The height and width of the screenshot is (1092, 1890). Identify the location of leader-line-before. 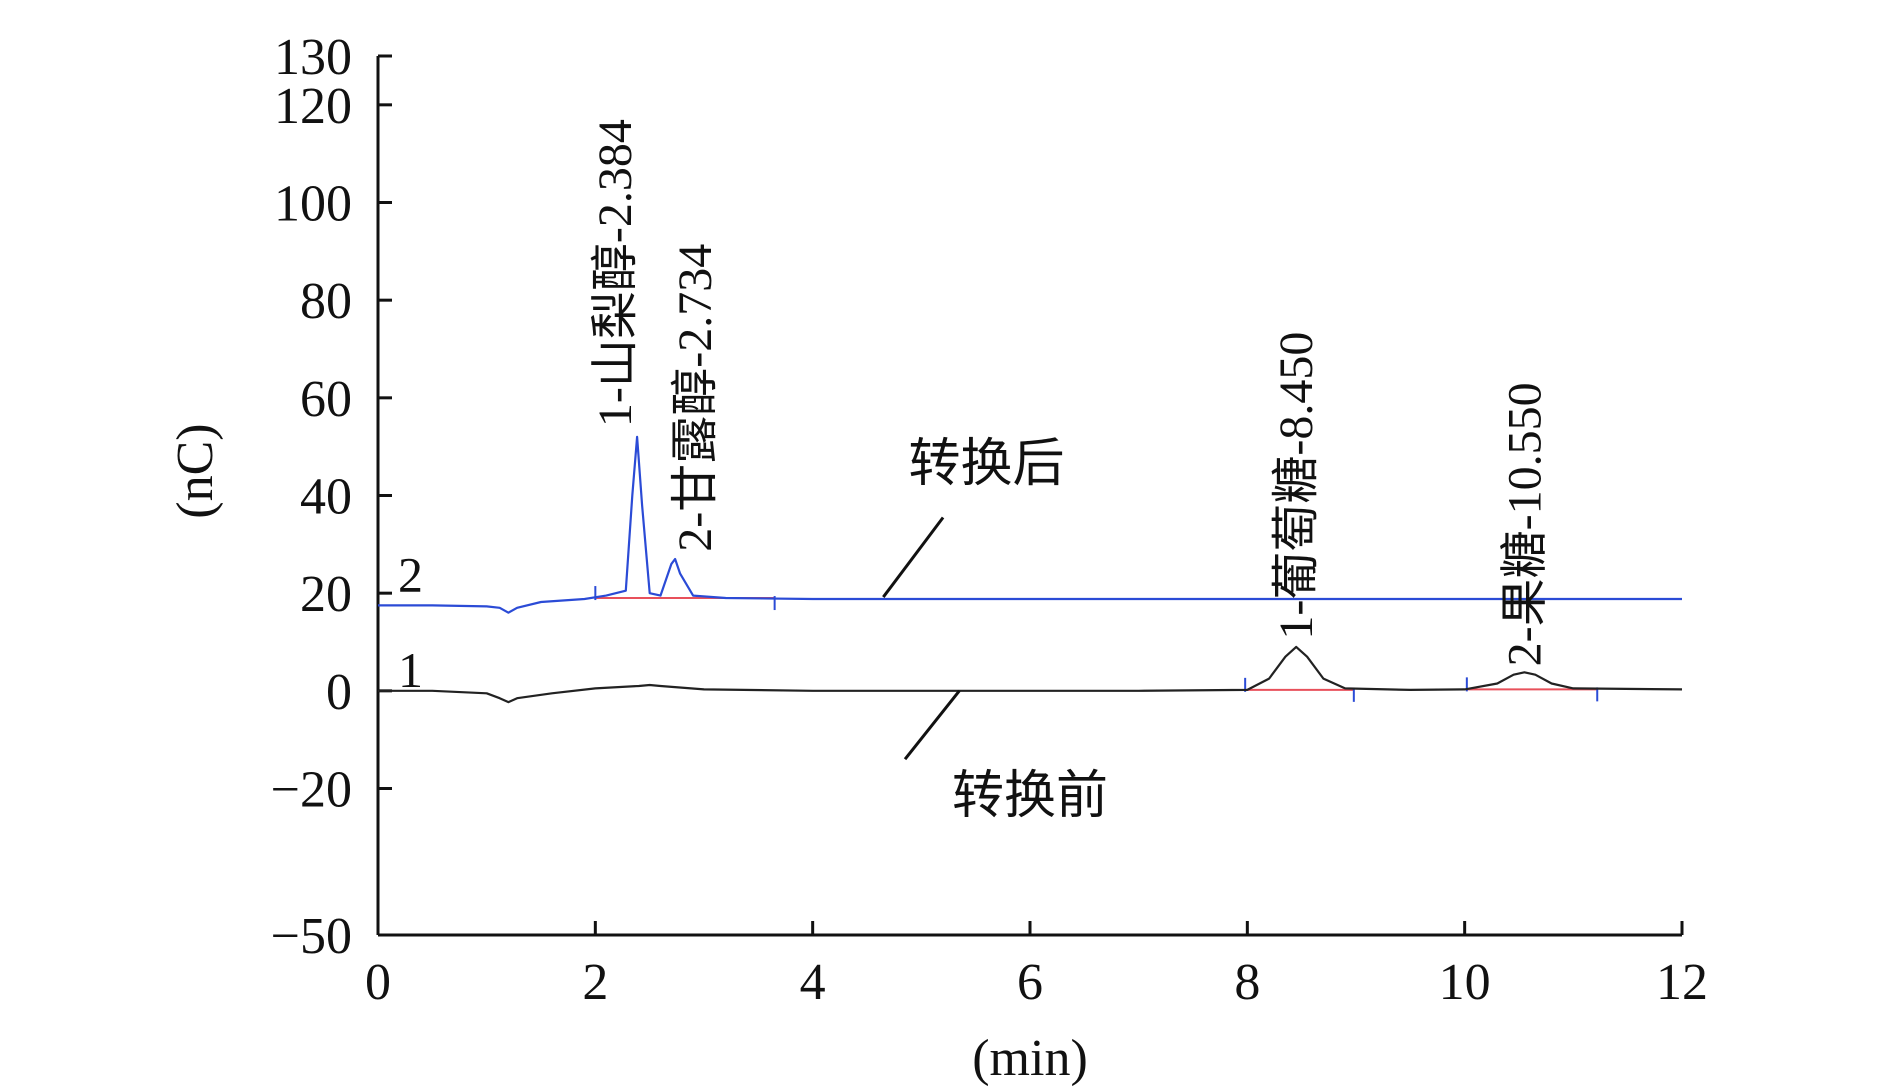
(932, 725).